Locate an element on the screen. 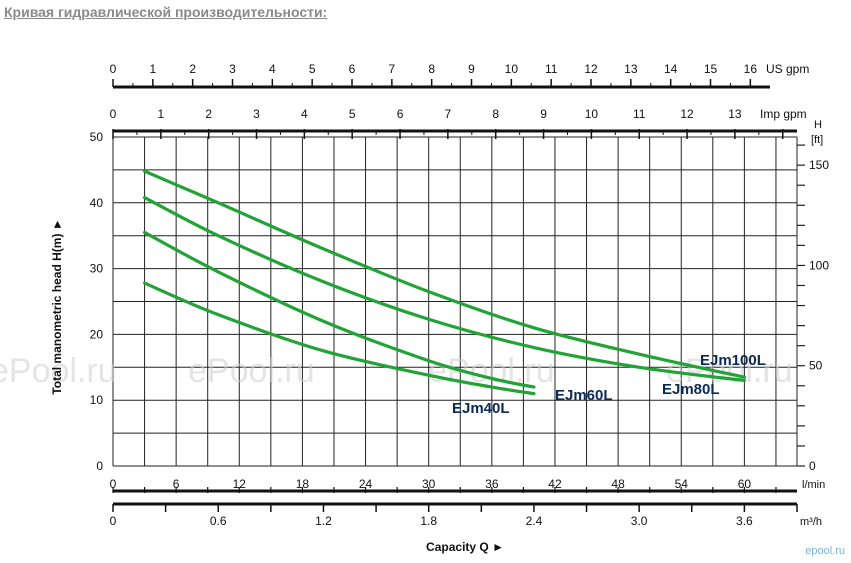  m3h-tick-label: 3.0 is located at coordinates (639, 521).